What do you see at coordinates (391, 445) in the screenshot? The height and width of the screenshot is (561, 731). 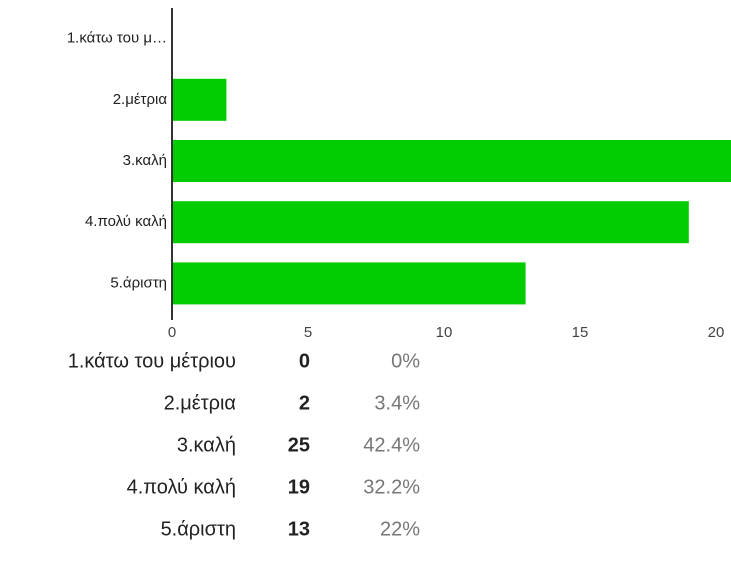 I see `row-percent: 42.4%` at bounding box center [391, 445].